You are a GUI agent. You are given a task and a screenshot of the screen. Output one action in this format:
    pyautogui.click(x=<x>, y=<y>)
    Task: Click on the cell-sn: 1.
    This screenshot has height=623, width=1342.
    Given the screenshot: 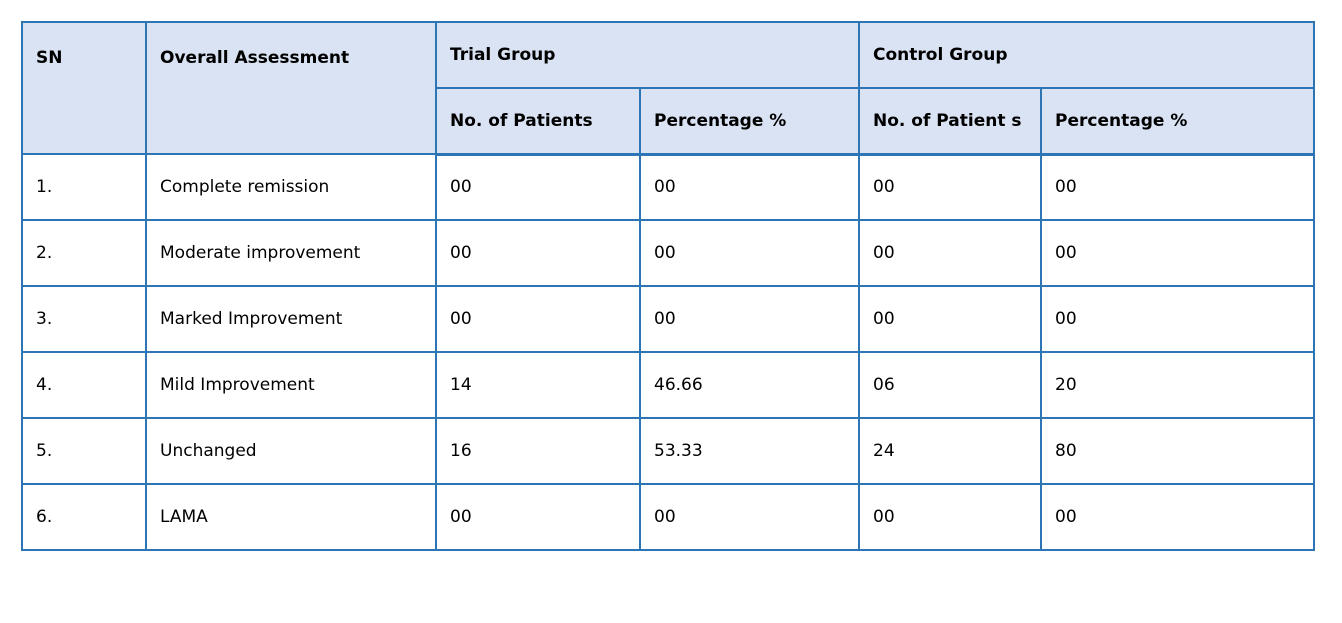 What is the action you would take?
    pyautogui.click(x=84, y=187)
    